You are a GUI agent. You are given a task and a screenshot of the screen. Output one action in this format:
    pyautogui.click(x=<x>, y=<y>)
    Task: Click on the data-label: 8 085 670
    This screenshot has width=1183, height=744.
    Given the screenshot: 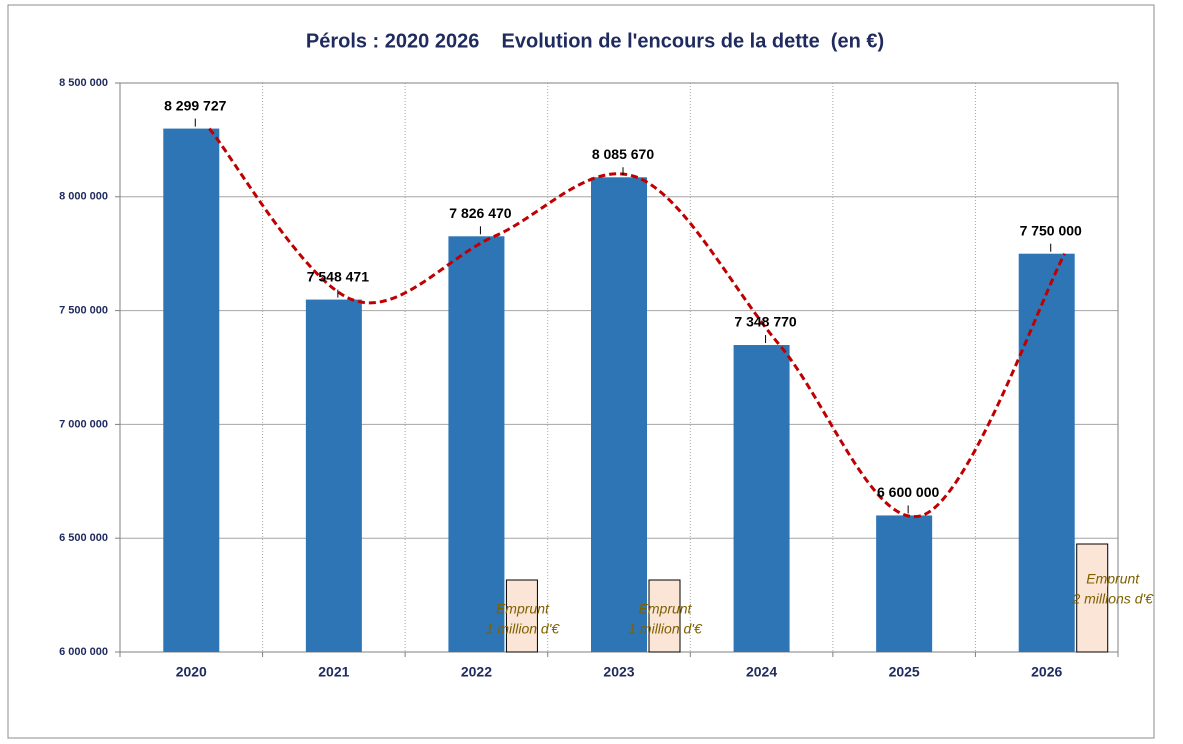 What is the action you would take?
    pyautogui.click(x=623, y=154)
    